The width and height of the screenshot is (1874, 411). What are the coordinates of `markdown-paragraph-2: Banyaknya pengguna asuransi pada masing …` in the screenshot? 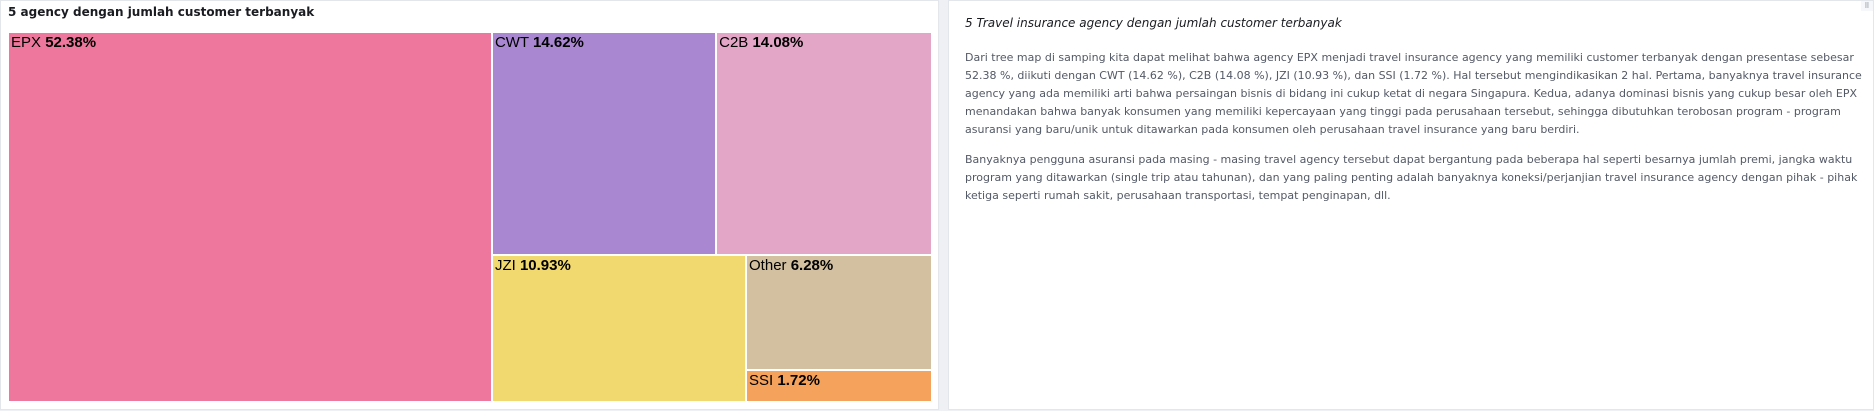 It's located at (1411, 177).